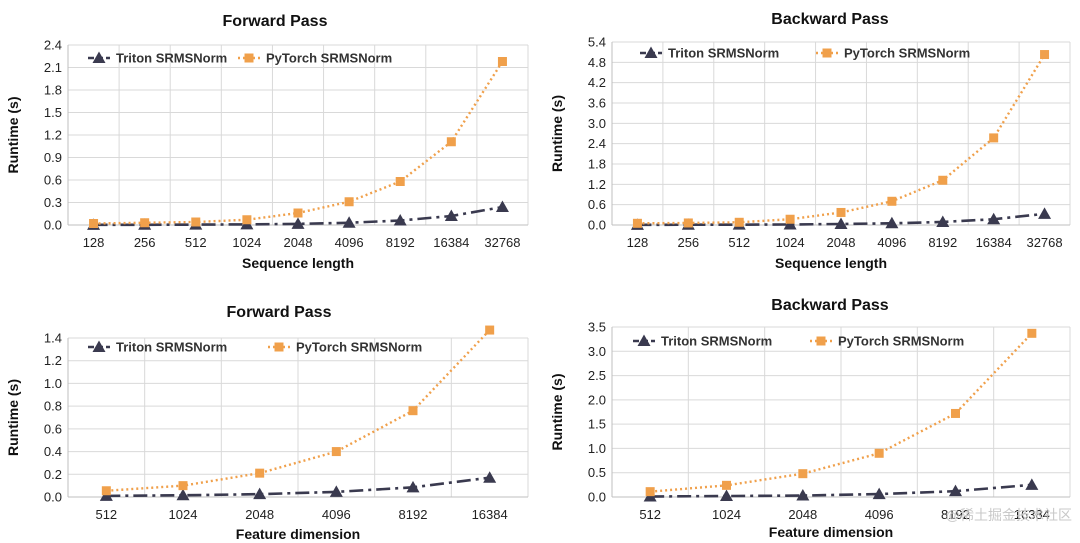 Image resolution: width=1080 pixels, height=543 pixels. I want to click on panel4-ytick-label: 1.5, so click(597, 424).